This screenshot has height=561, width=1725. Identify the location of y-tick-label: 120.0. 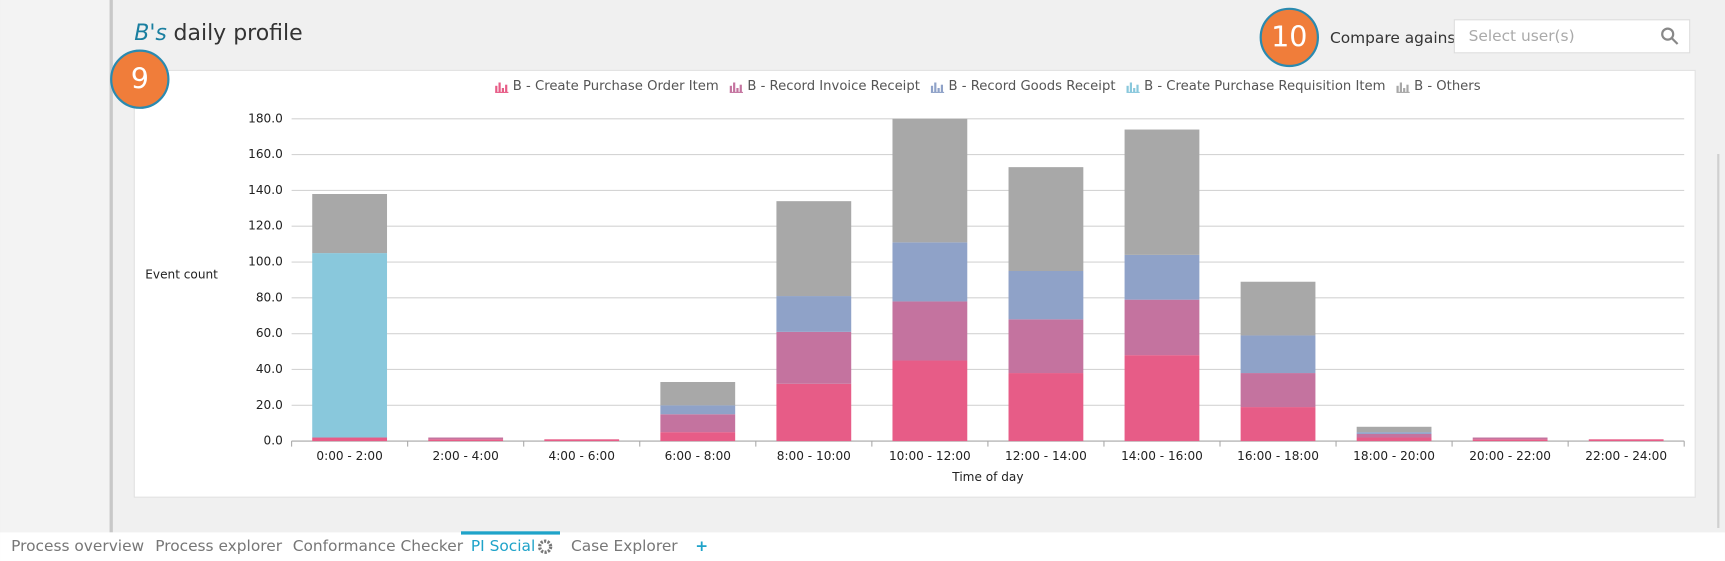
(265, 226).